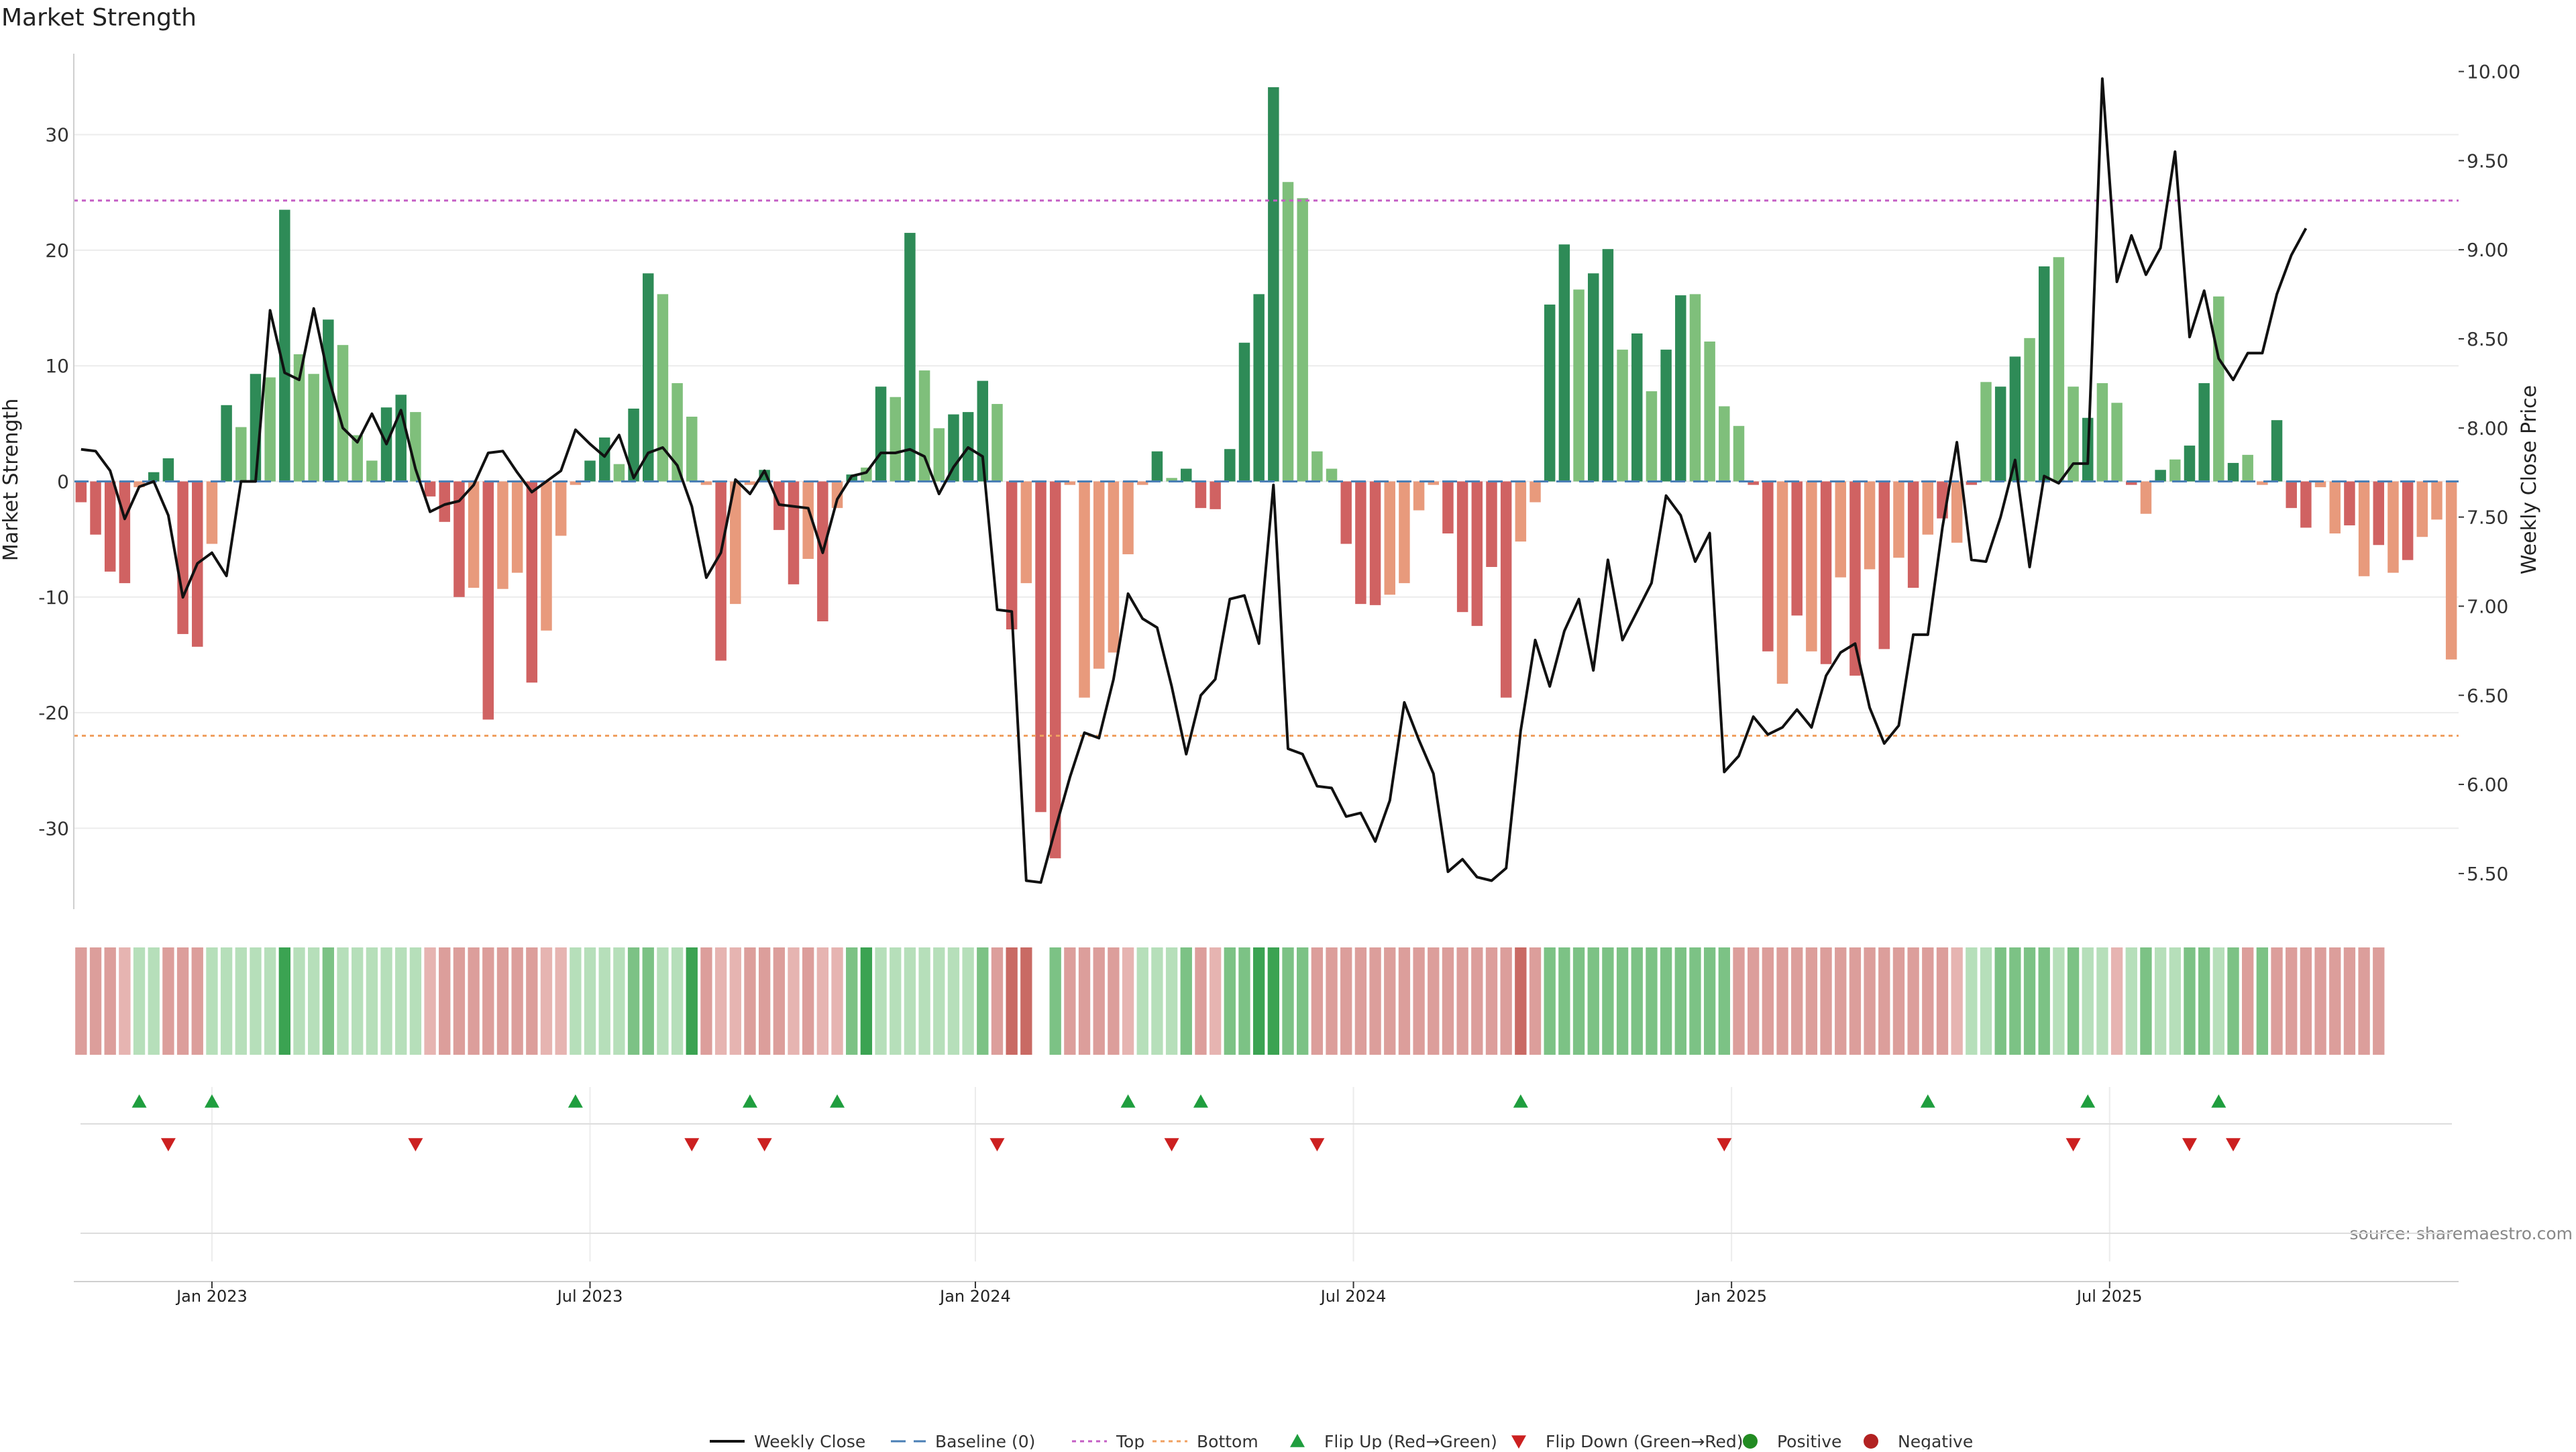 Image resolution: width=2576 pixels, height=1452 pixels. I want to click on y-tick-label-right: 6.00, so click(2487, 785).